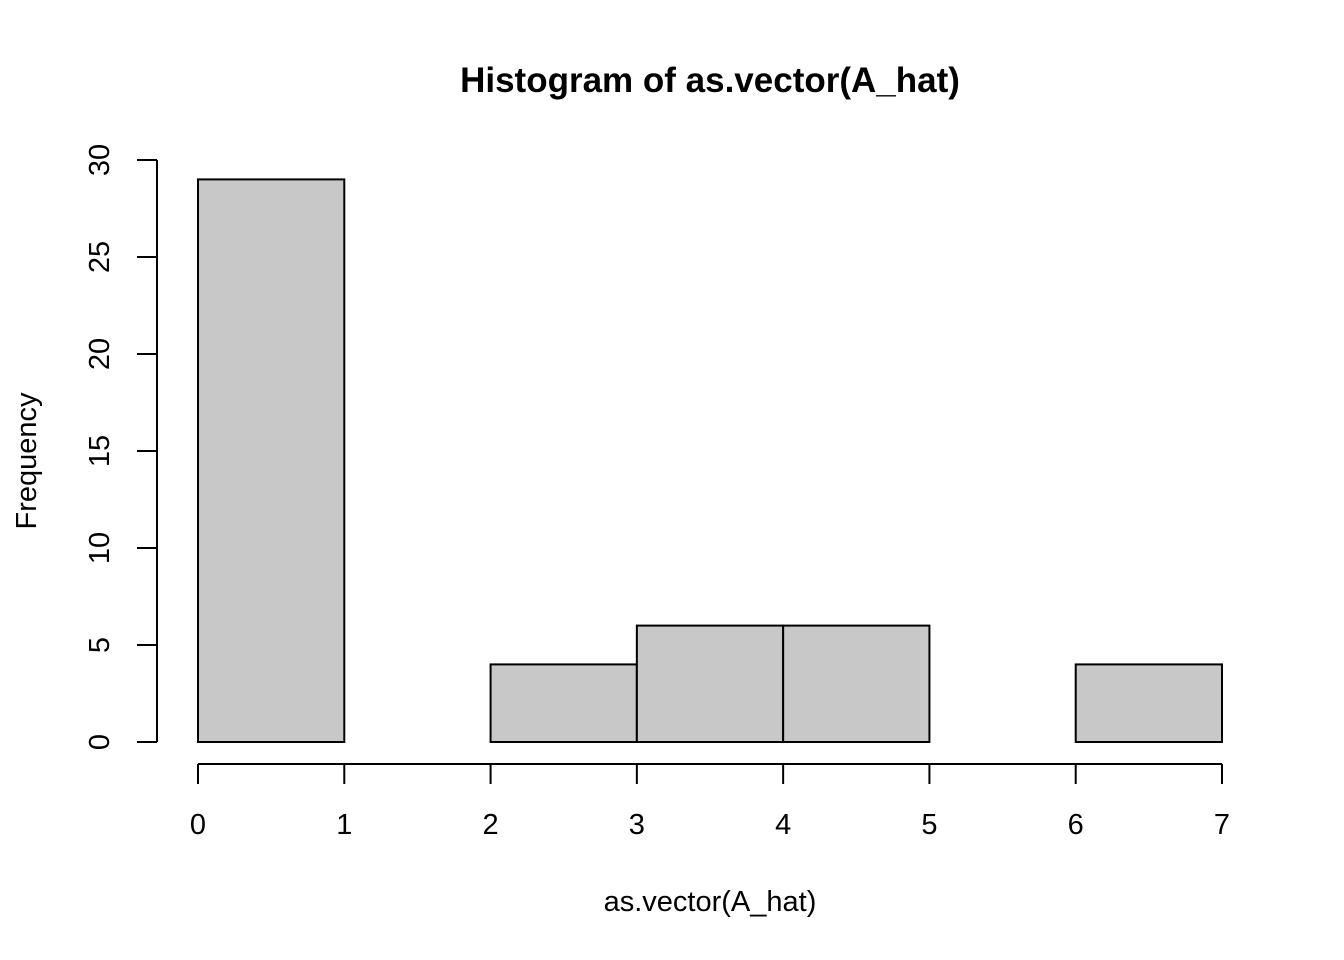  Describe the element at coordinates (929, 825) in the screenshot. I see `x-tick-label: 5` at that location.